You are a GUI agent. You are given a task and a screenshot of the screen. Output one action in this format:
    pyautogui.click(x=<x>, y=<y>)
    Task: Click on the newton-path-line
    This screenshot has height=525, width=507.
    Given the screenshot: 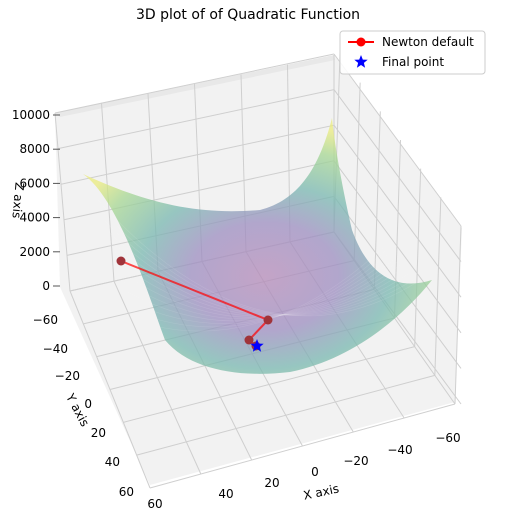 What is the action you would take?
    pyautogui.click(x=195, y=303)
    